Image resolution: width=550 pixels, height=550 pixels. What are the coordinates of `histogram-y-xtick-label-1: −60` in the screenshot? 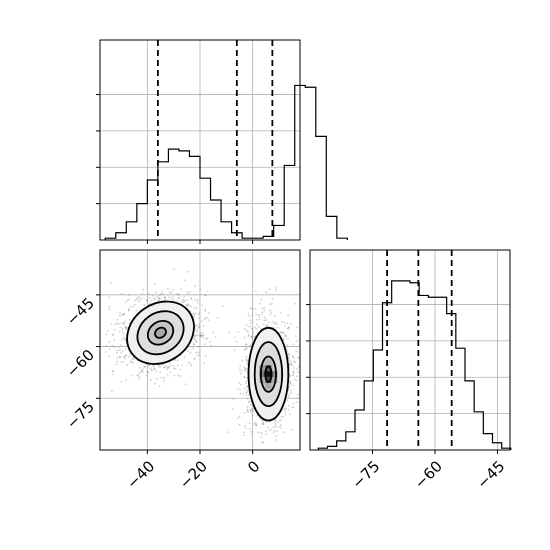 It's located at (428, 474).